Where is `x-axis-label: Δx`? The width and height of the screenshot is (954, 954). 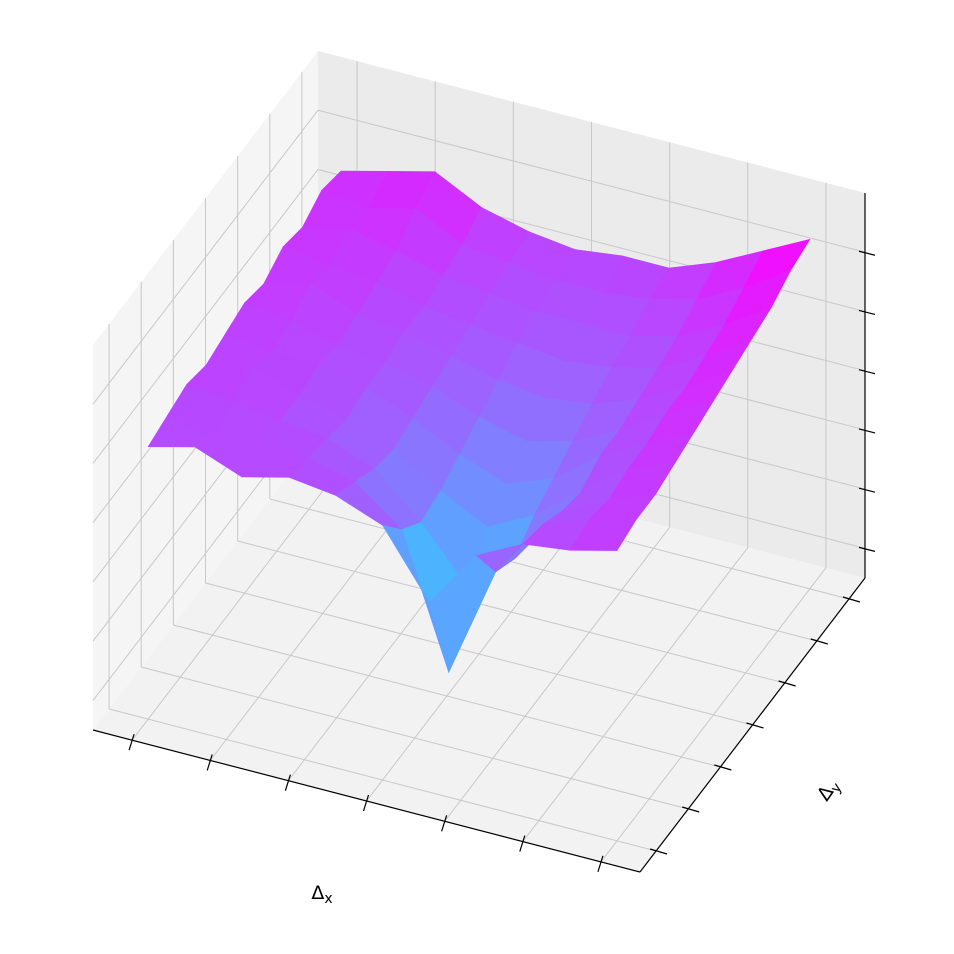
x-axis-label: Δx is located at coordinates (321, 895).